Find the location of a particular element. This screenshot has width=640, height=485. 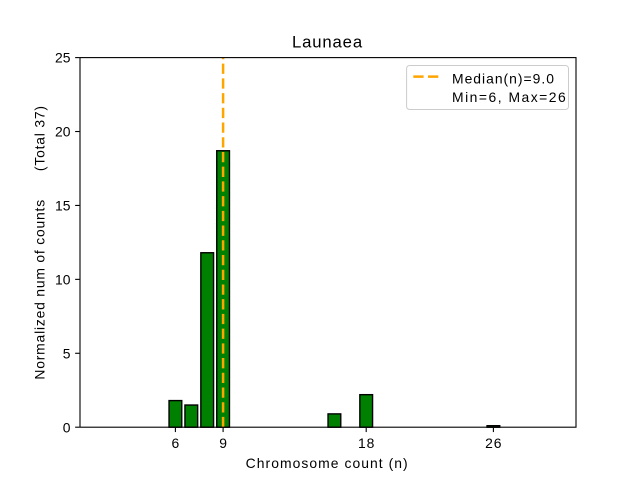

svg-text: Chromosome count (n) is located at coordinates (327, 463).